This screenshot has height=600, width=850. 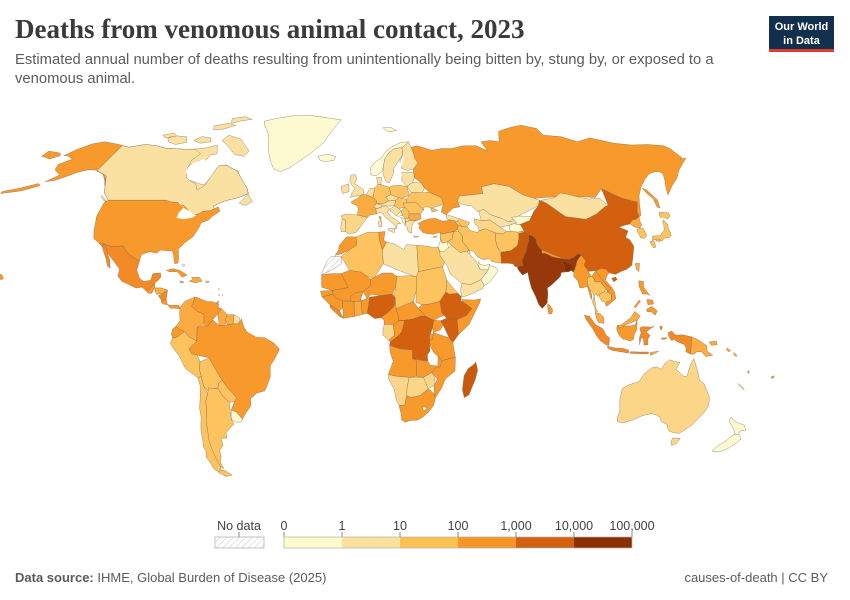 What do you see at coordinates (515, 526) in the screenshot?
I see `svg-text: 1,000` at bounding box center [515, 526].